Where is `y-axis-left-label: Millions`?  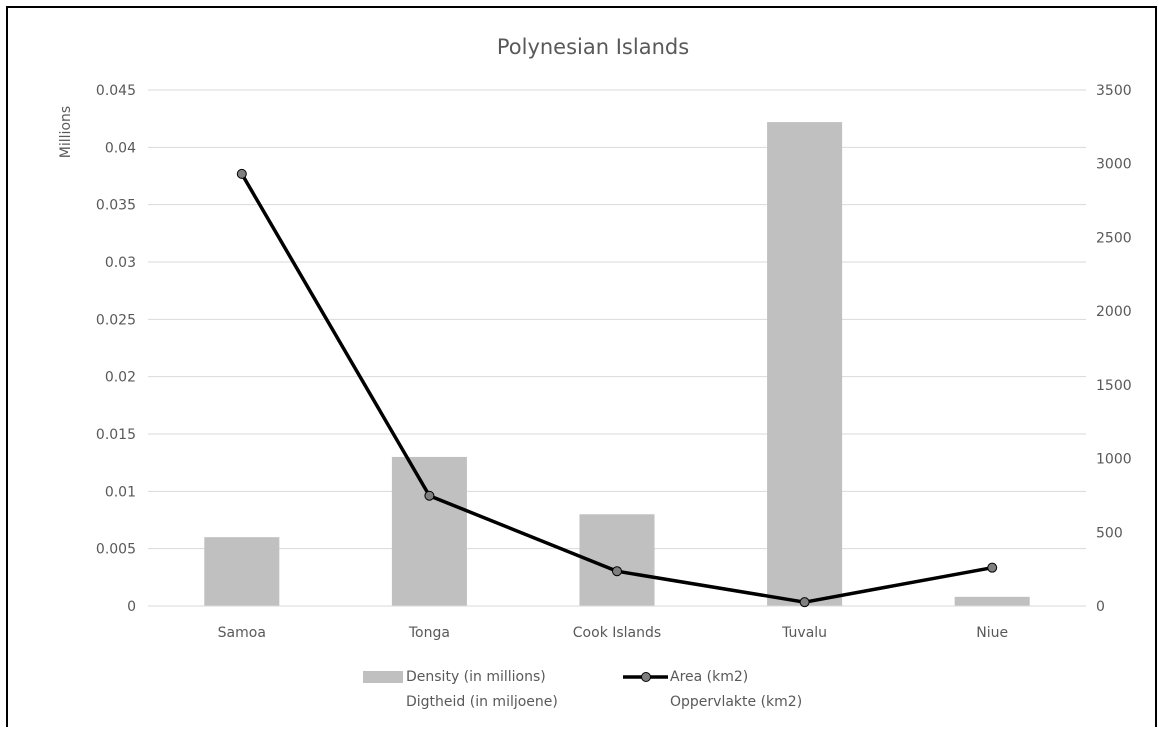 y-axis-left-label: Millions is located at coordinates (66, 132).